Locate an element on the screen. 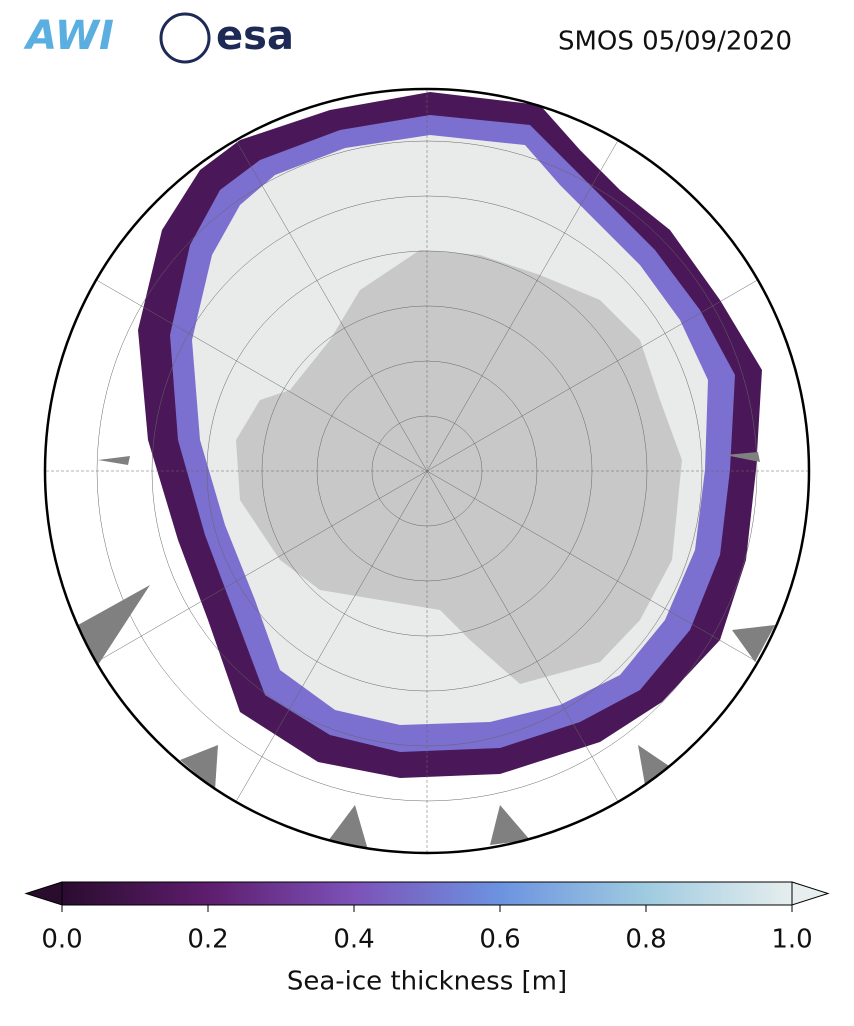 The width and height of the screenshot is (854, 1026). colorbar-extend-low is located at coordinates (43, 893).